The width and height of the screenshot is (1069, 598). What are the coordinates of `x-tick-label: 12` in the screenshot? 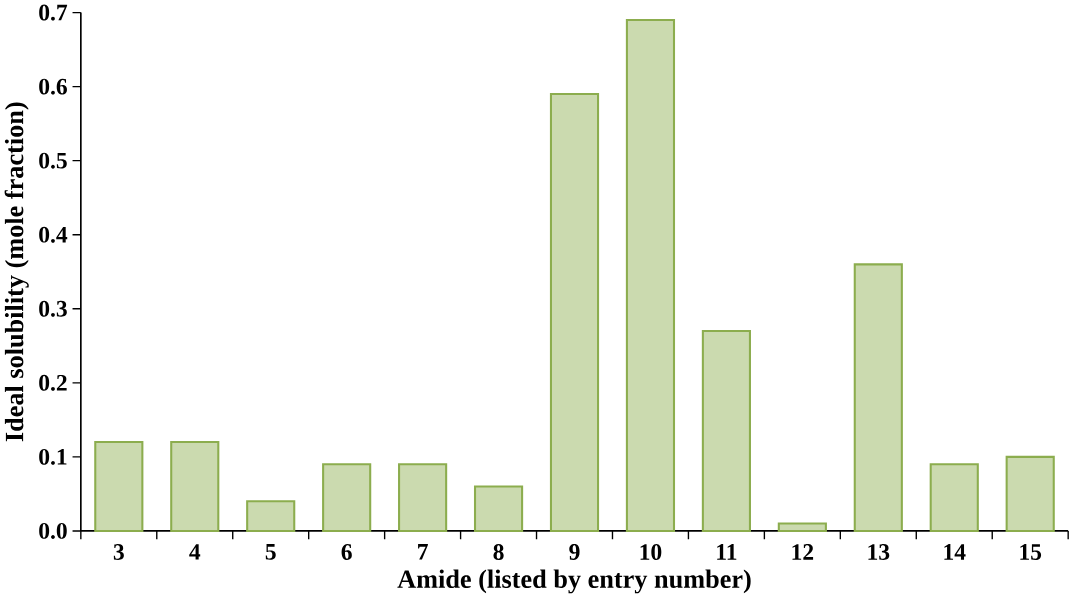 It's located at (803, 552).